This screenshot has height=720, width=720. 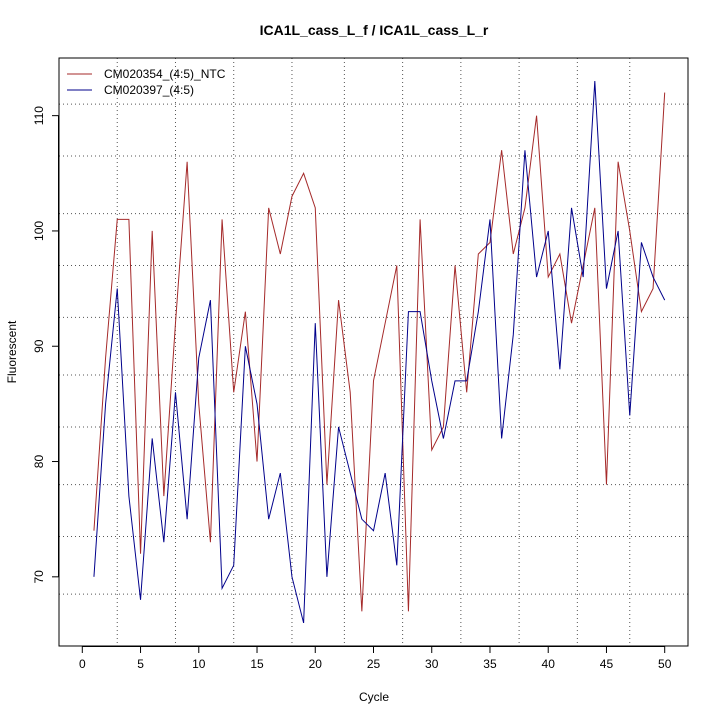 I want to click on x-tick-label: 10, so click(x=199, y=664).